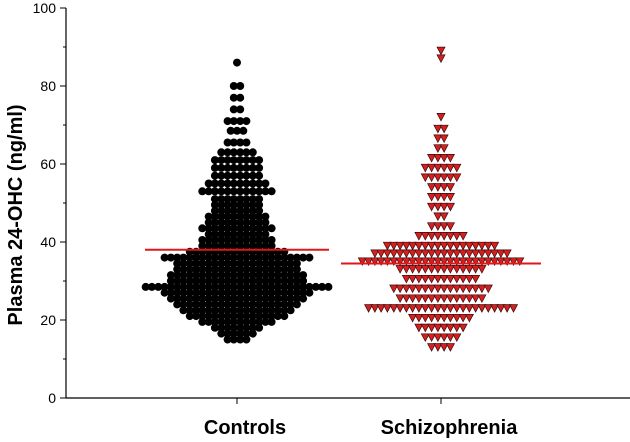  What do you see at coordinates (48, 164) in the screenshot?
I see `y-tick-label: 60` at bounding box center [48, 164].